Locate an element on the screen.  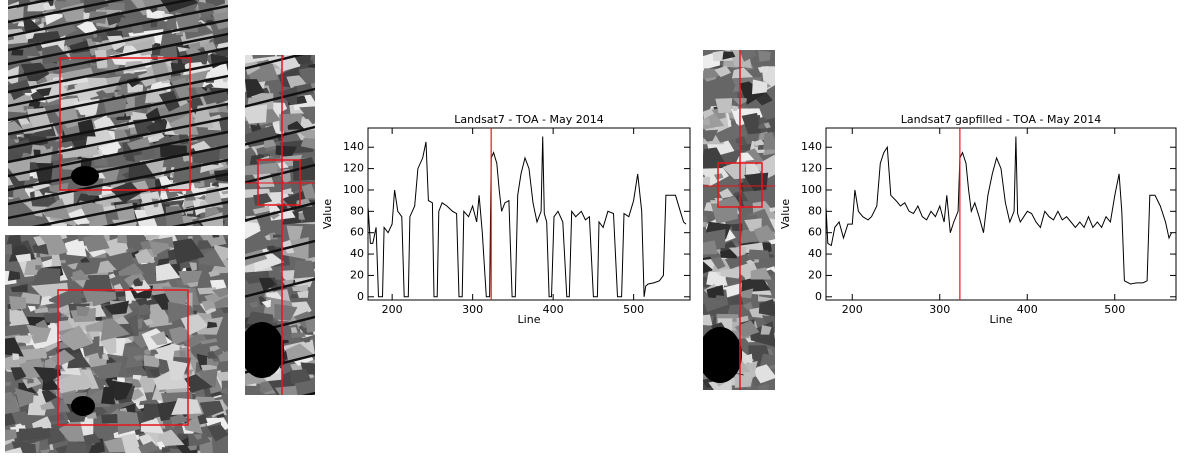
y-tick-label: 40 is located at coordinates (357, 253).